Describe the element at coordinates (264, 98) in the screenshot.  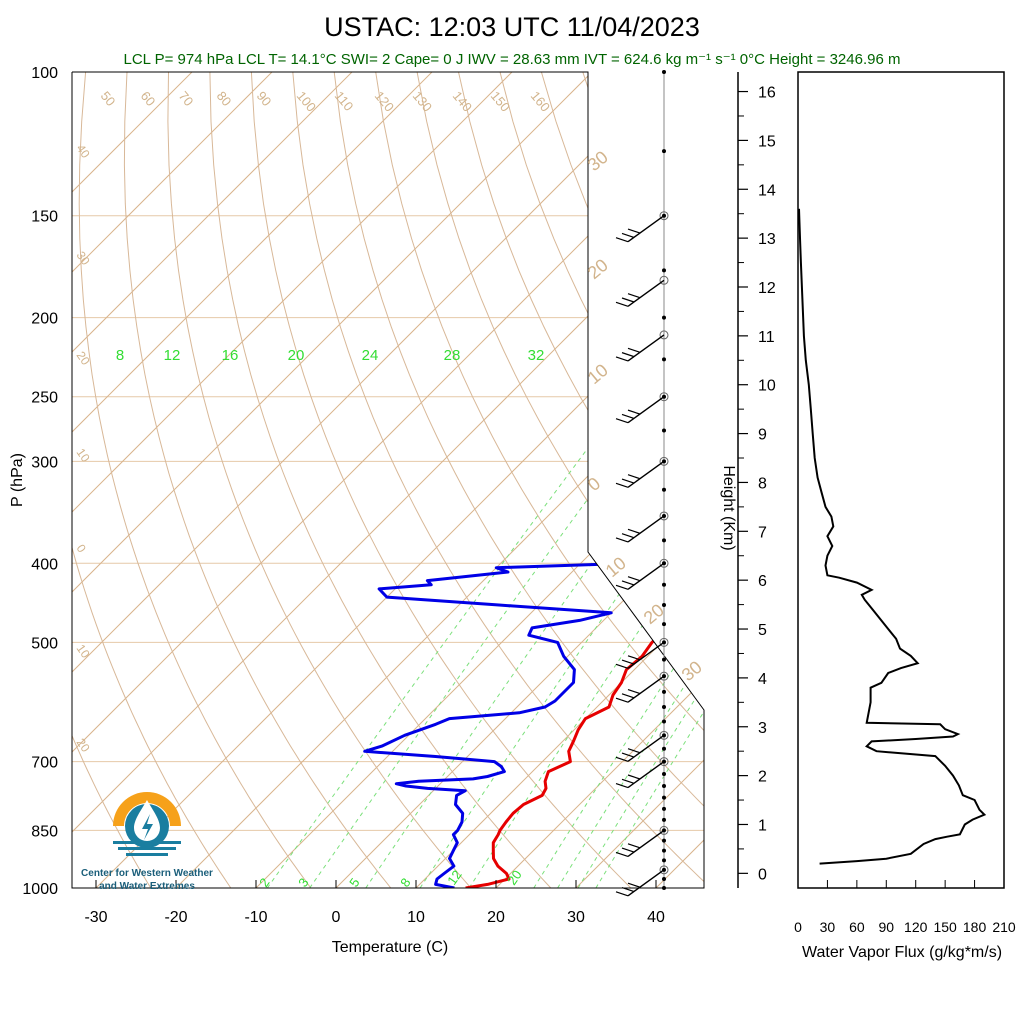
I see `dry-adiabat-label: 90` at that location.